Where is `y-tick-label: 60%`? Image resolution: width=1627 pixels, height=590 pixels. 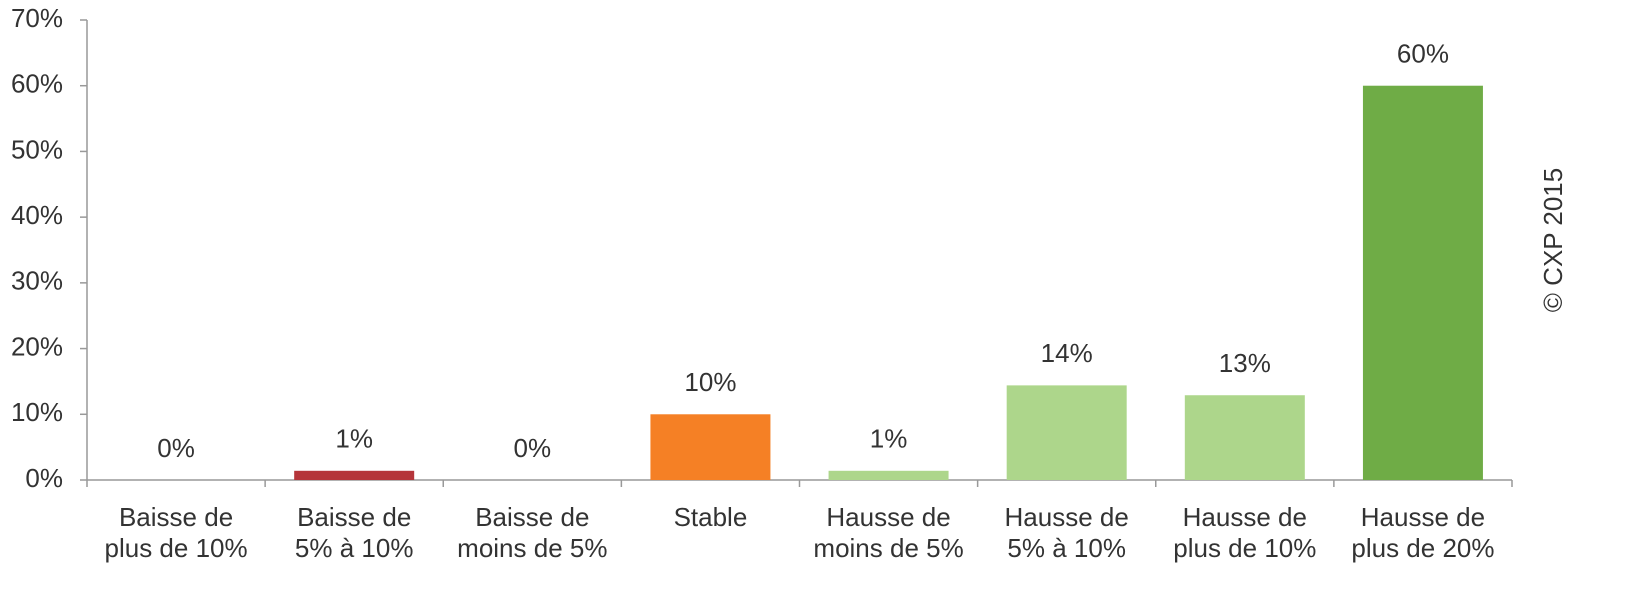
y-tick-label: 60% is located at coordinates (37, 84).